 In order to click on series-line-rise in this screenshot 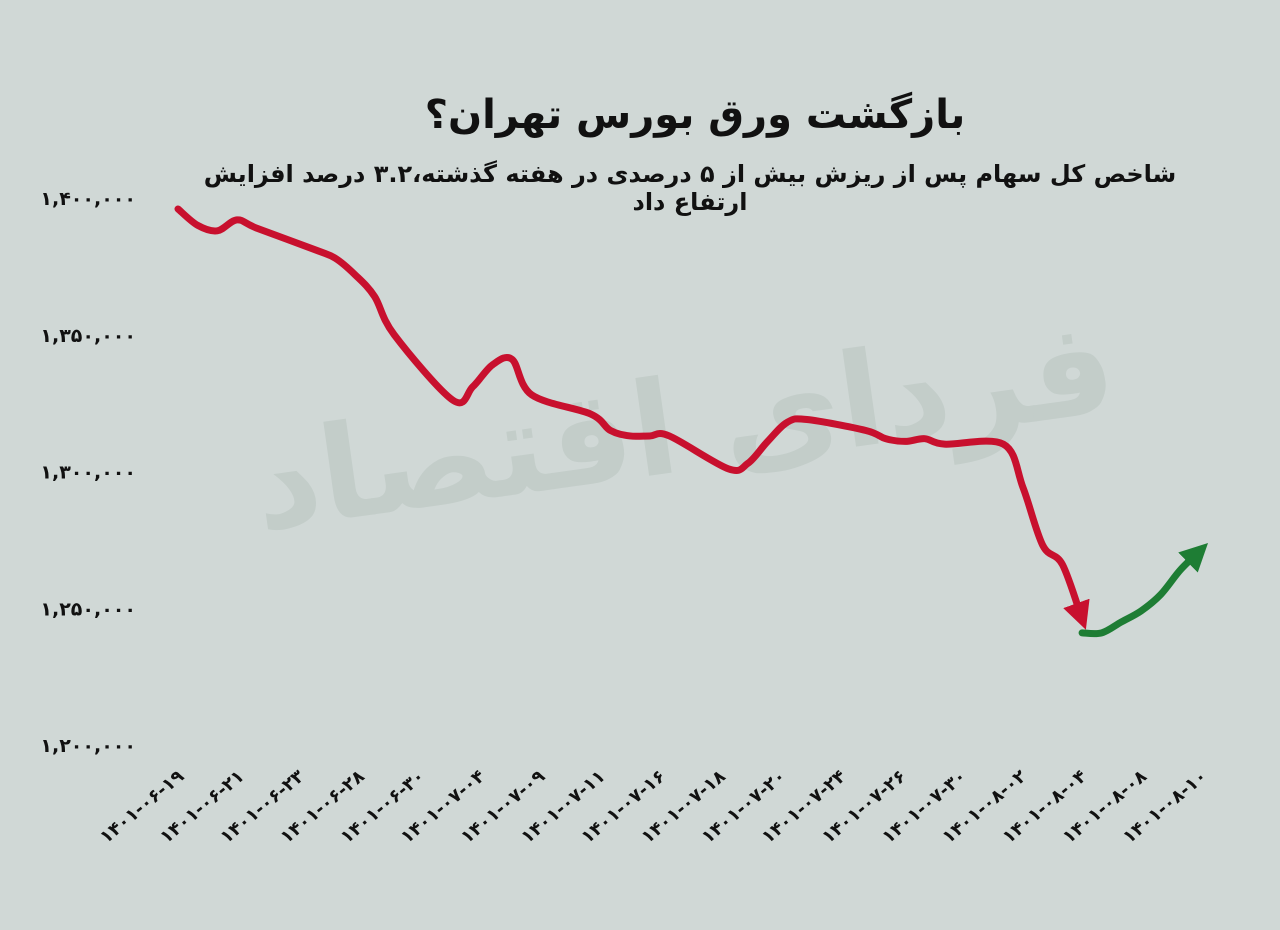, I will do `click(1143, 590)`.